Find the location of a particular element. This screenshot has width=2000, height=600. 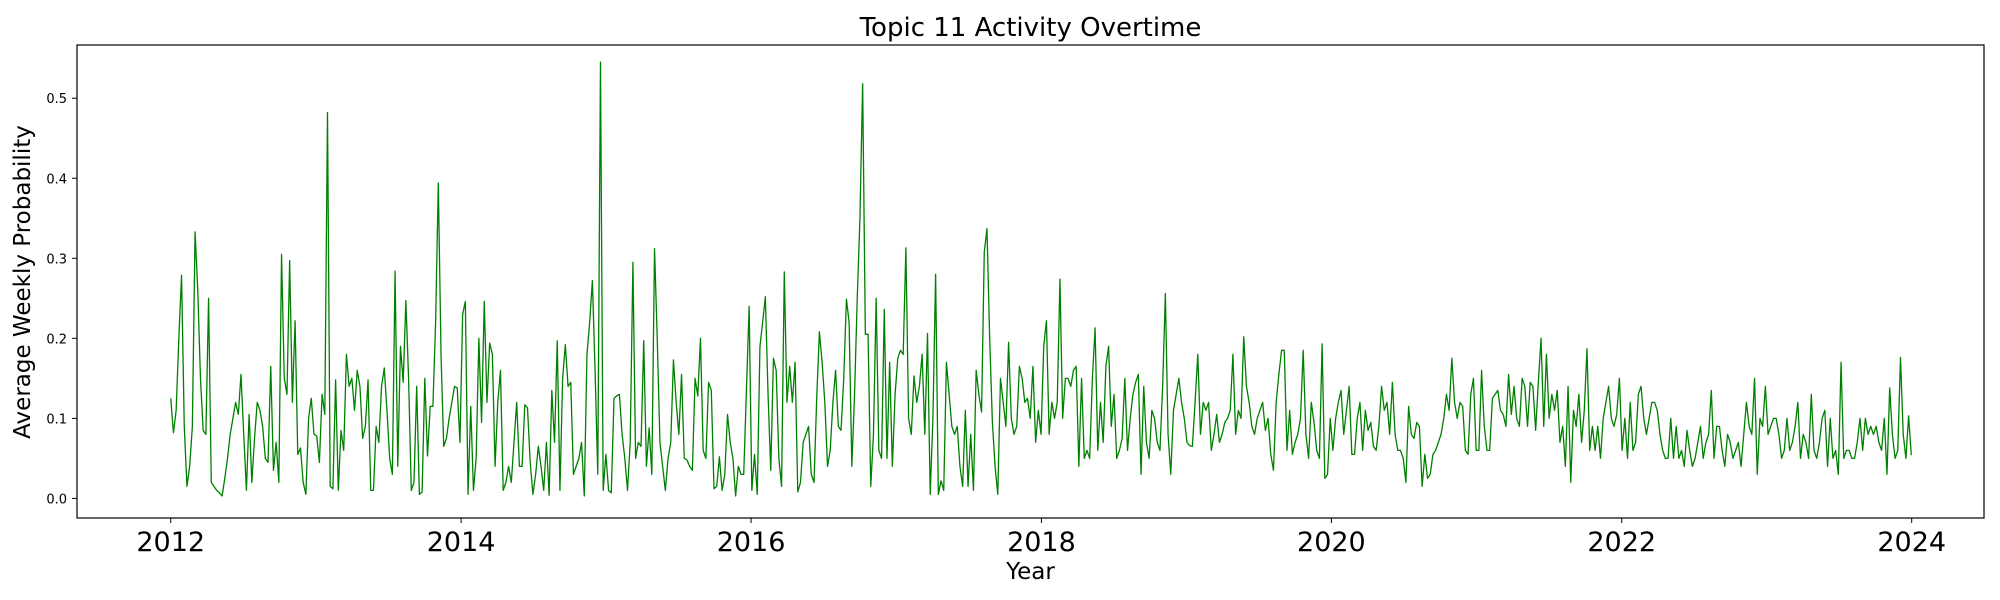

x-axis-ticks: 2012 2014 2016 2018 2020 2022 2024 is located at coordinates (1041, 538).